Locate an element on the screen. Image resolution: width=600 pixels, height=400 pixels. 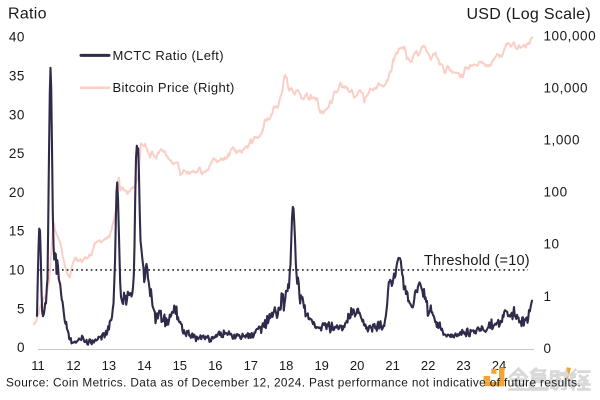
svg-text: 25 is located at coordinates (17, 153).